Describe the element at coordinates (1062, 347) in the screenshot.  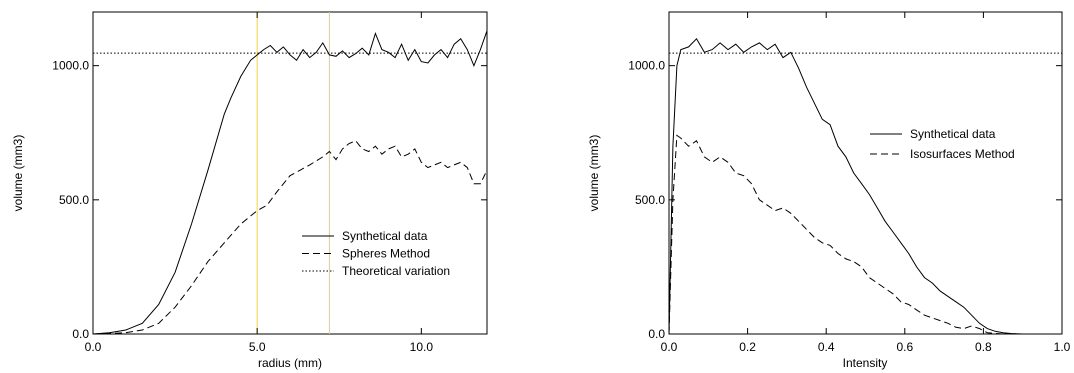
I see `x-tick-label: 1.0` at that location.